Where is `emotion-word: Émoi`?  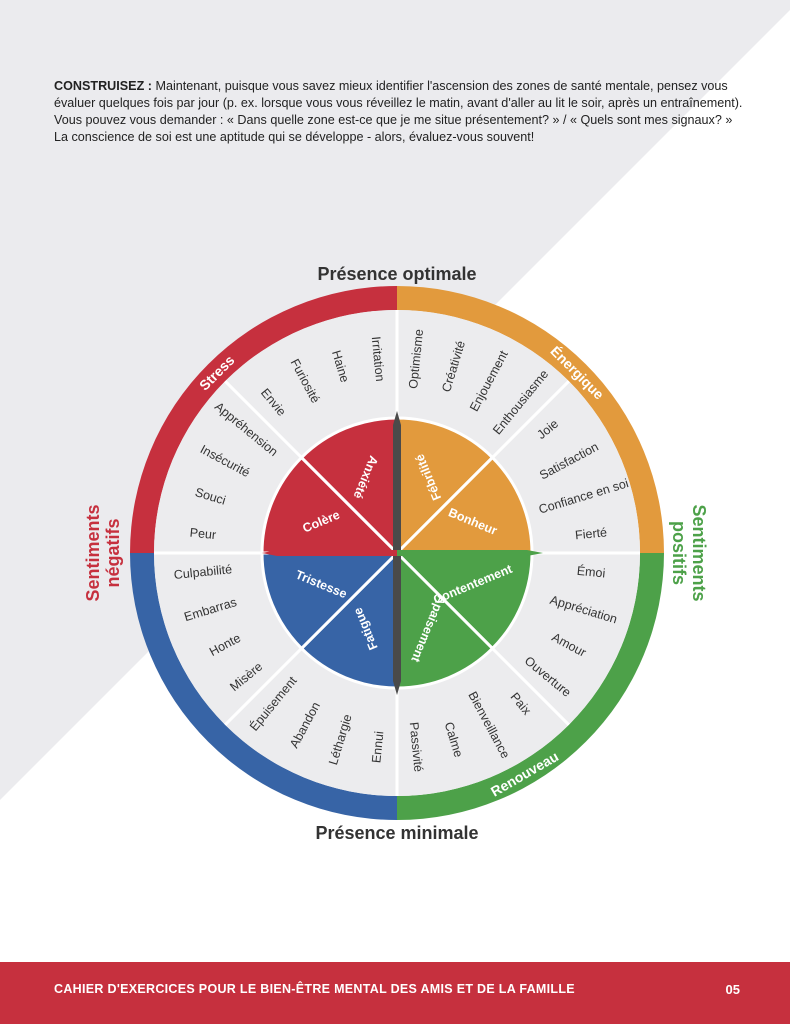
emotion-word: Émoi is located at coordinates (591, 572).